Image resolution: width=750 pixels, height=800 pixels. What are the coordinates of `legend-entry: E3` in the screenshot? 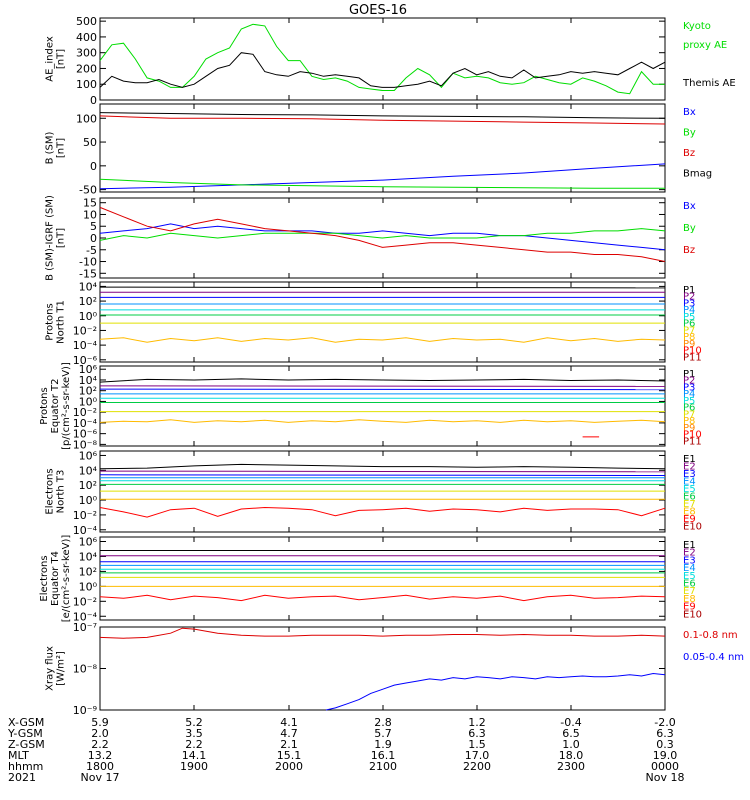 It's located at (689, 560).